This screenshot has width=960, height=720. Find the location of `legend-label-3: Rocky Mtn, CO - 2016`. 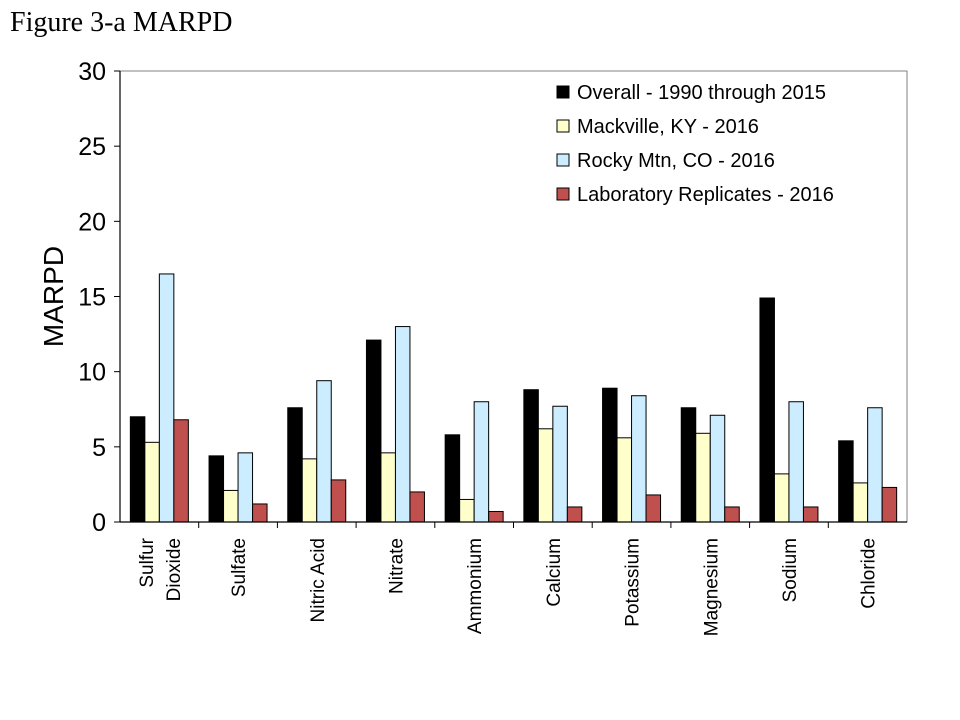

legend-label-3: Rocky Mtn, CO - 2016 is located at coordinates (676, 161).